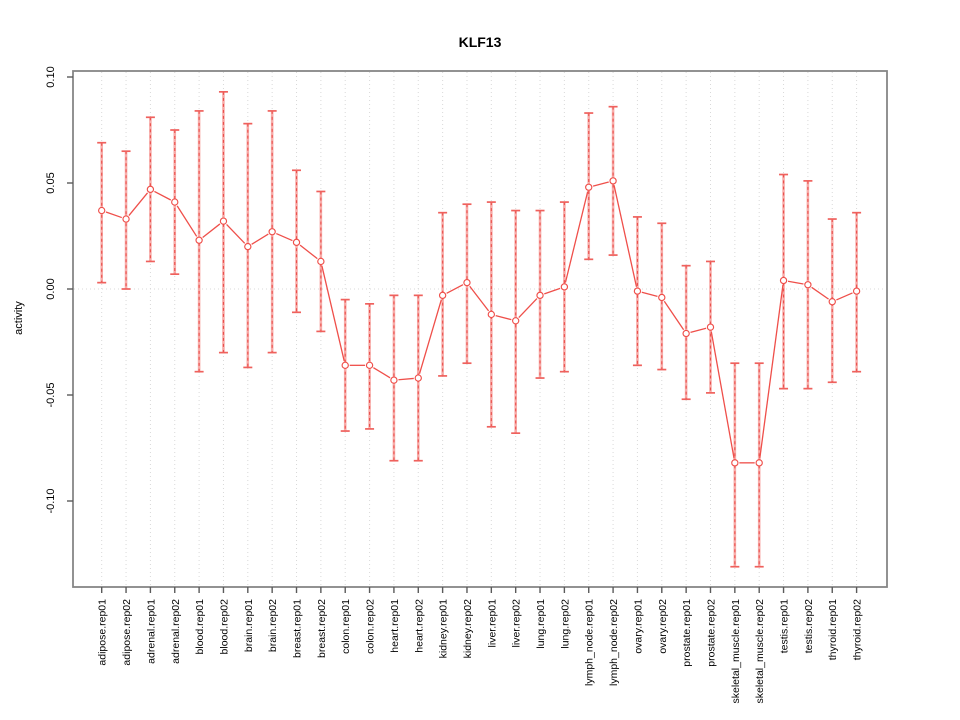 The width and height of the screenshot is (960, 720). Describe the element at coordinates (492, 623) in the screenshot. I see `x-category-label: liver.rep01` at that location.